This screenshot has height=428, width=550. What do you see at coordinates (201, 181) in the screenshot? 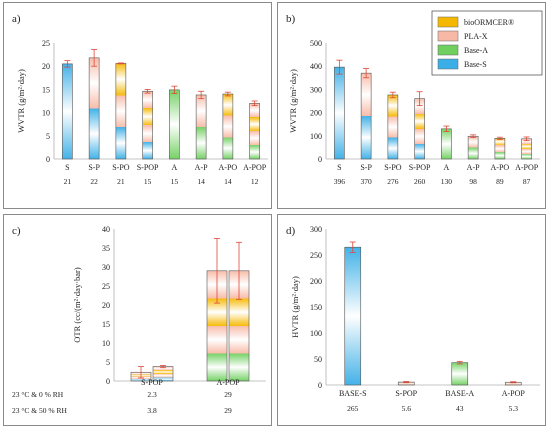
I see `data-label: 14` at bounding box center [201, 181].